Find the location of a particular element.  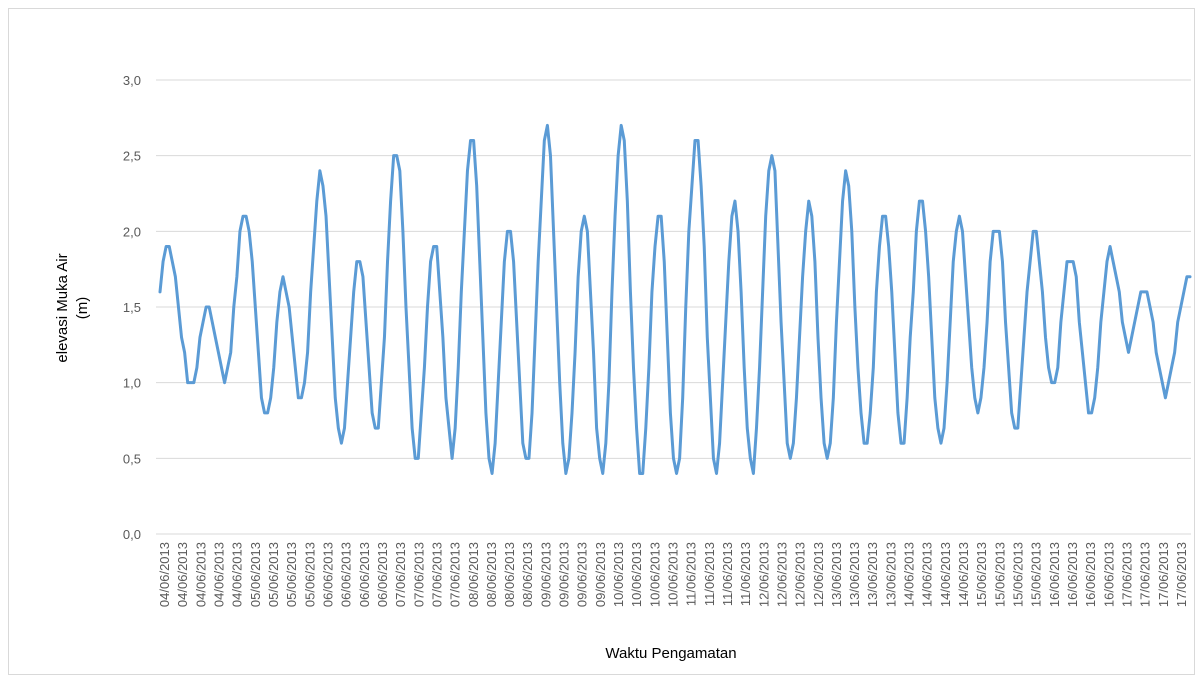

y-tick-label: 3,0 is located at coordinates (132, 80).